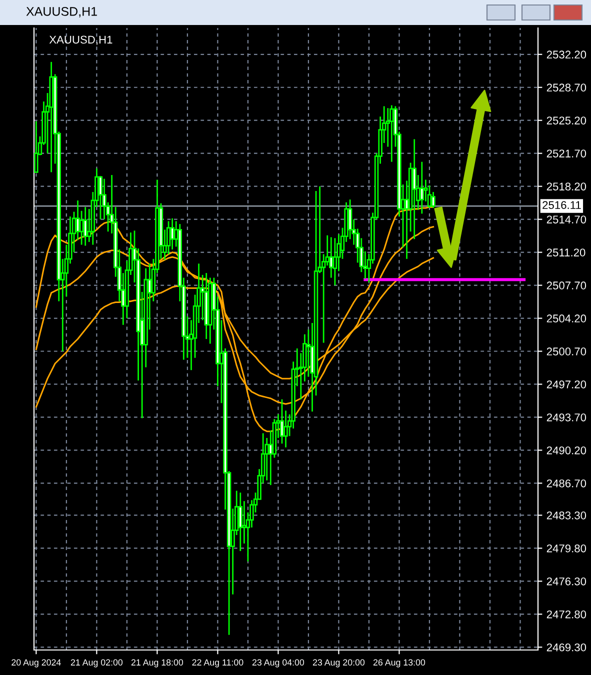  What do you see at coordinates (566, 120) in the screenshot?
I see `y-tick-label: 2525.20` at bounding box center [566, 120].